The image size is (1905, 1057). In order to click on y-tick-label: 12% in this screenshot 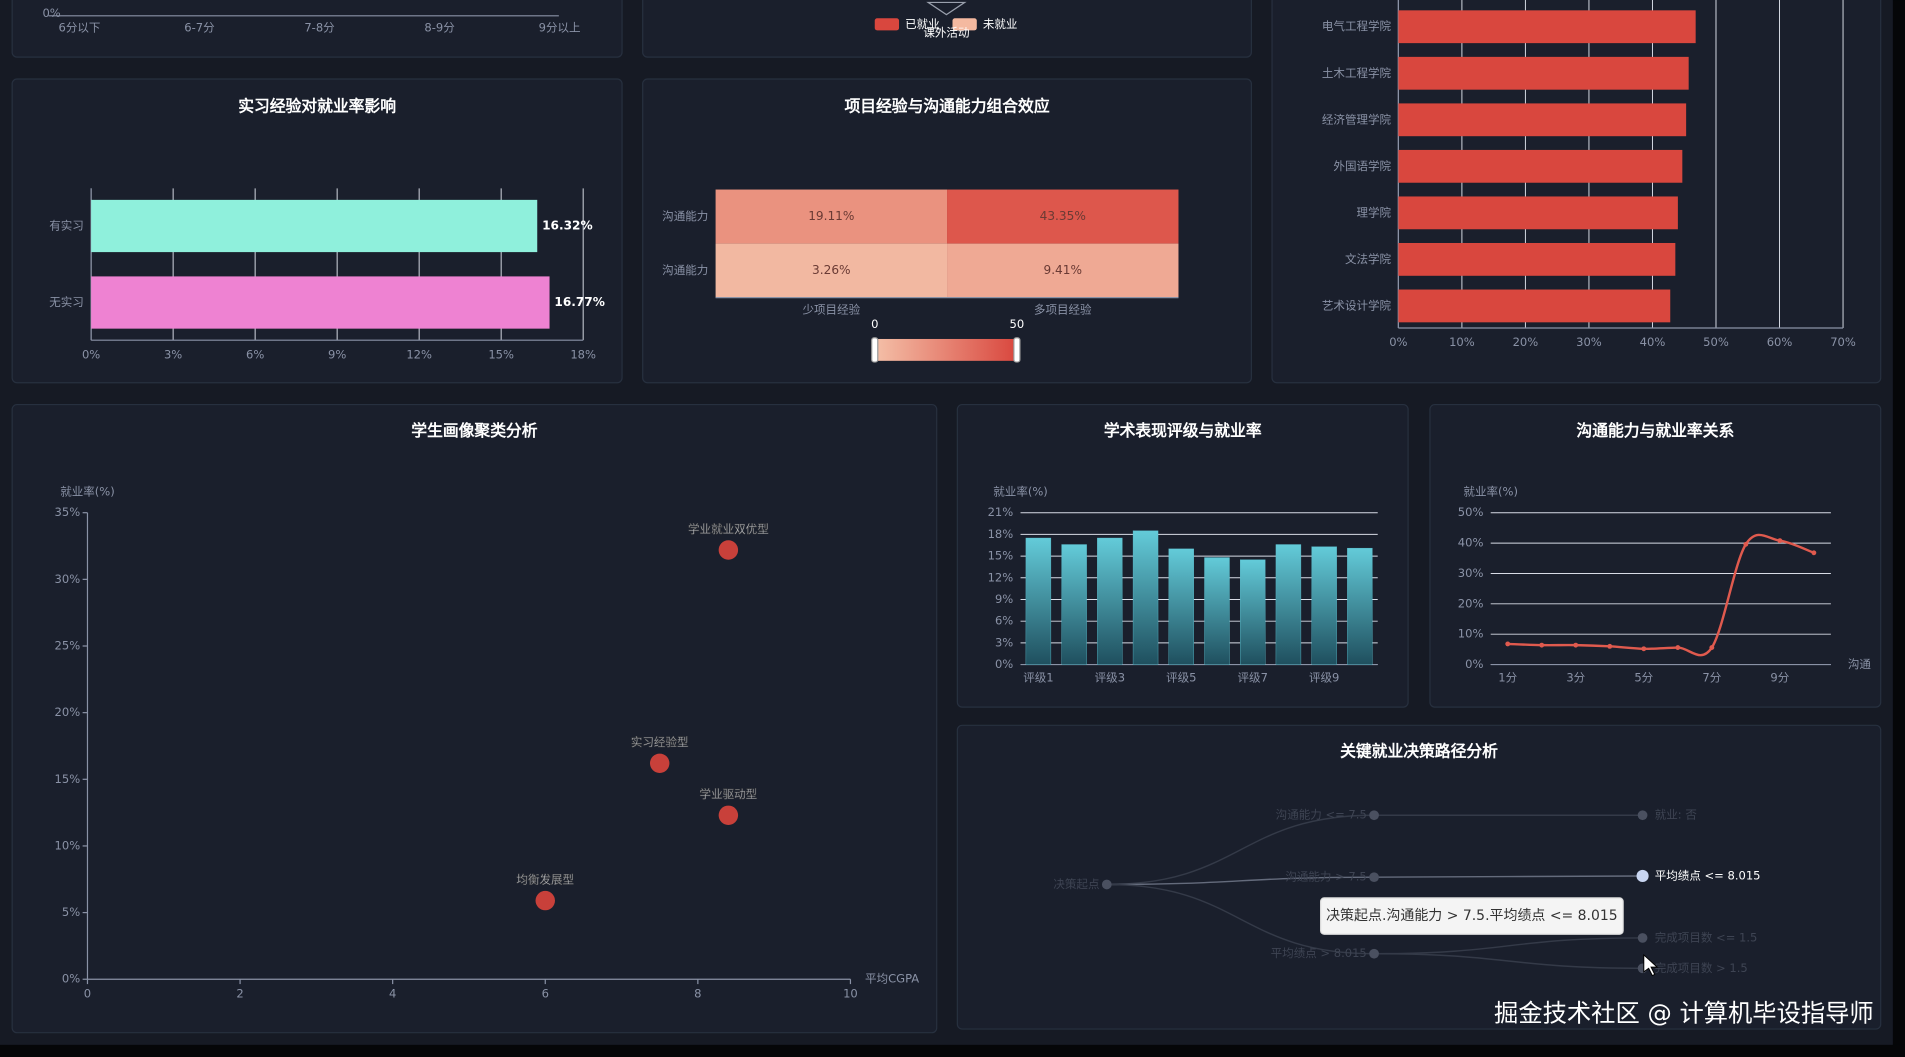, I will do `click(1001, 577)`.